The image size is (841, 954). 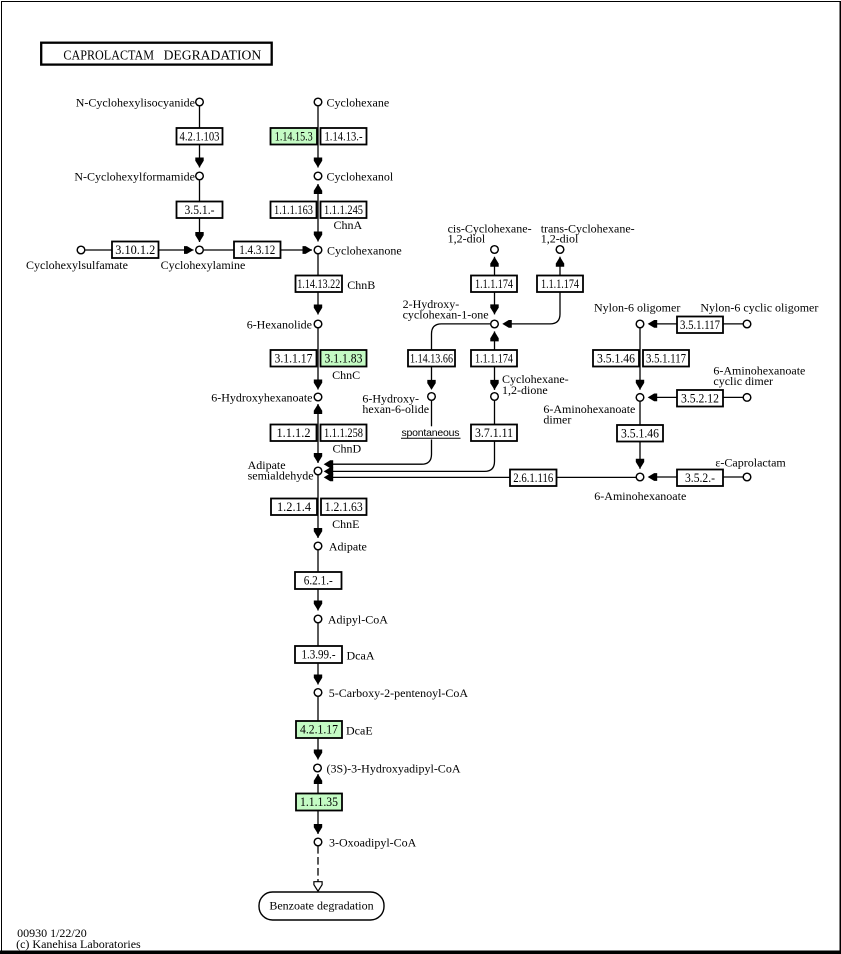 What do you see at coordinates (77, 265) in the screenshot?
I see `svg-text: Cyclohexylsulfamate` at bounding box center [77, 265].